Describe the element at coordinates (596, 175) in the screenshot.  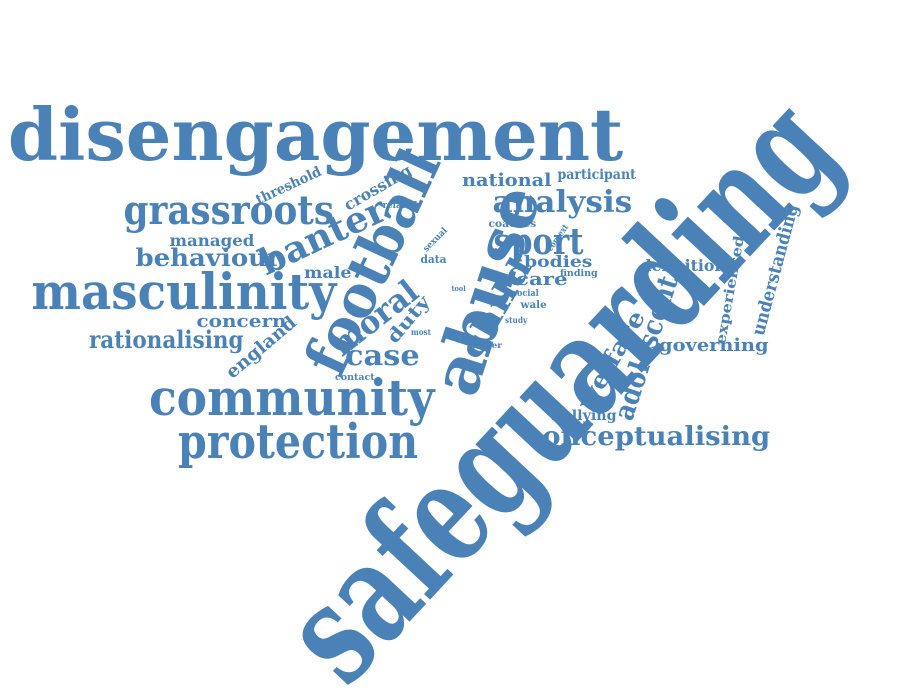
I see `word-participant: participant` at that location.